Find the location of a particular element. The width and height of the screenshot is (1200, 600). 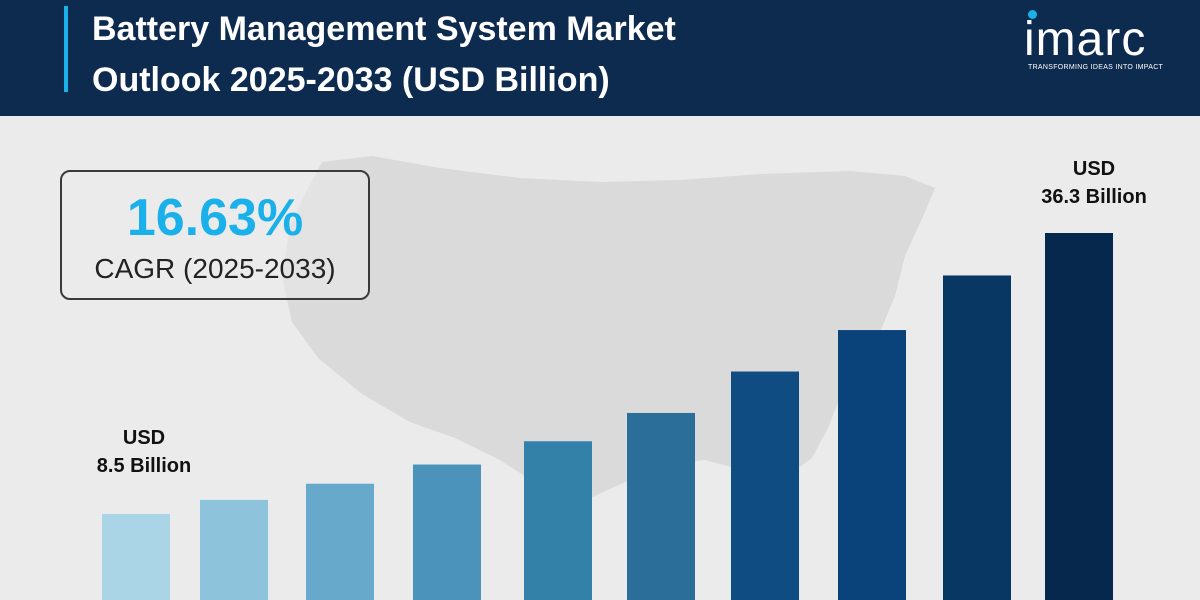

imarc-logo: imarc TRANSFORMING IDEAS INTO IMPACT is located at coordinates (1100, 41).